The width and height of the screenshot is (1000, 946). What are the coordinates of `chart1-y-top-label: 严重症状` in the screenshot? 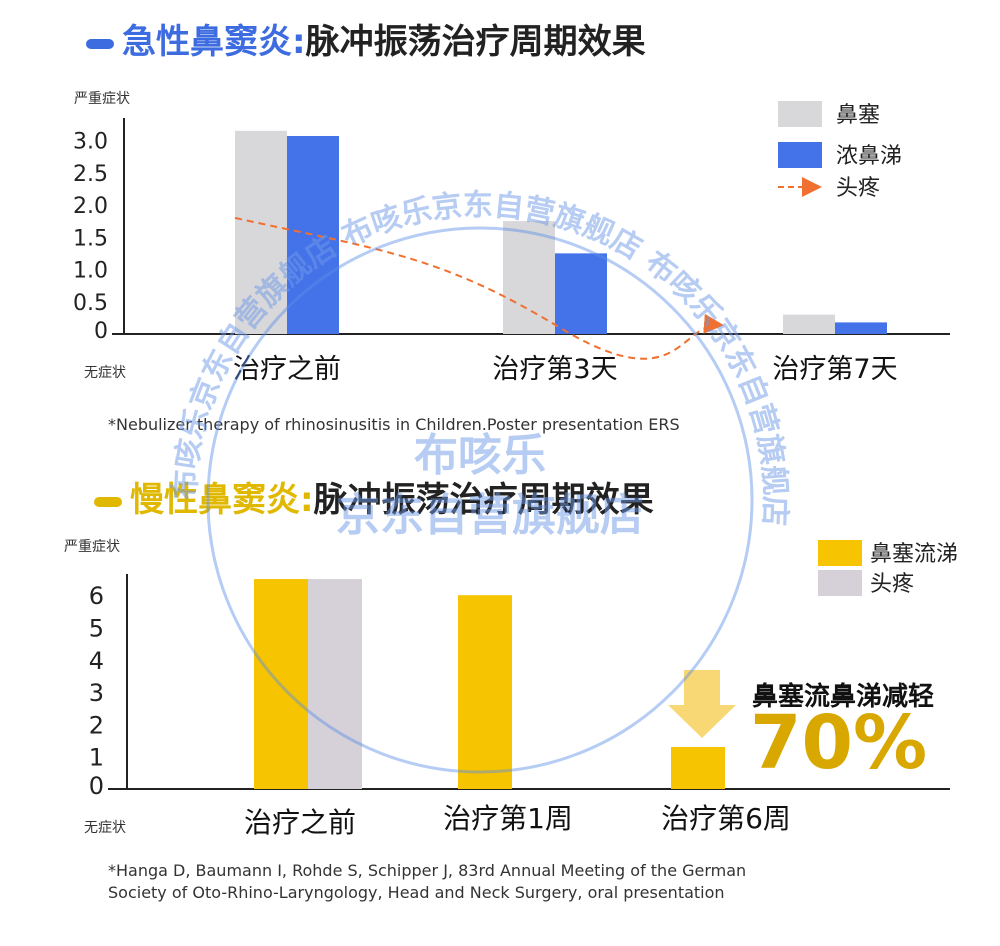 It's located at (102, 99).